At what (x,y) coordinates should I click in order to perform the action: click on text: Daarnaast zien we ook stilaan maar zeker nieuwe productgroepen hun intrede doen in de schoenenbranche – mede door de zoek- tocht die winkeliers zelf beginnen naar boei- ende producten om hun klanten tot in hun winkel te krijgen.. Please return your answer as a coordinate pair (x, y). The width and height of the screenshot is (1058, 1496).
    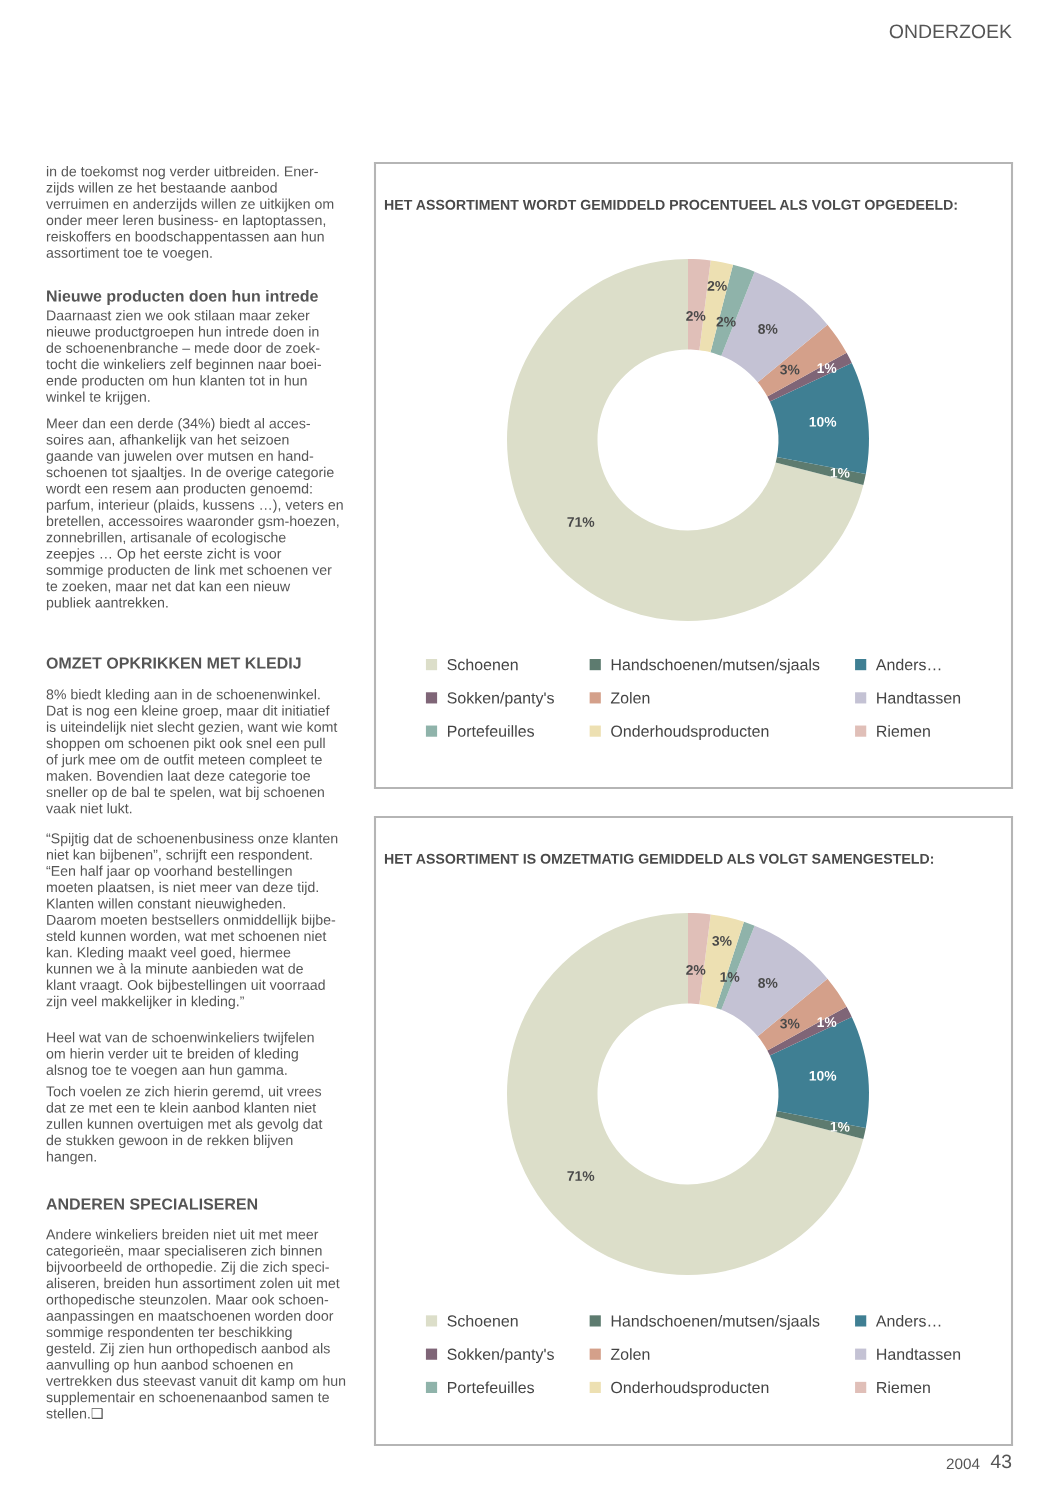
    Looking at the image, I should click on (183, 357).